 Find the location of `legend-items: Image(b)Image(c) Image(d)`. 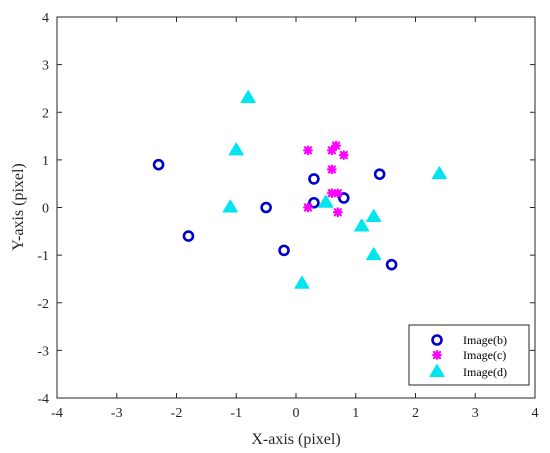

legend-items: Image(b)Image(c) Image(d) is located at coordinates (468, 356).